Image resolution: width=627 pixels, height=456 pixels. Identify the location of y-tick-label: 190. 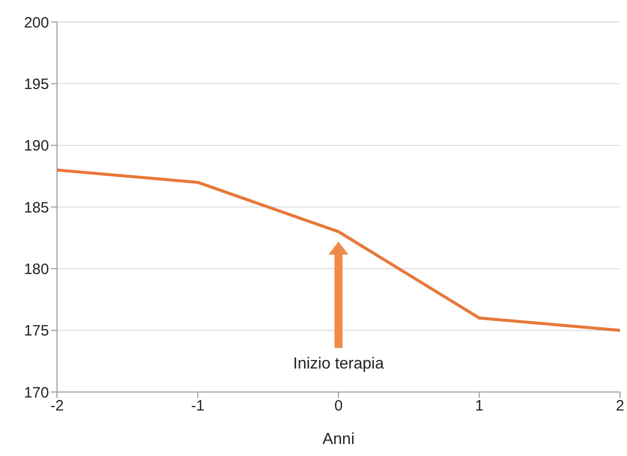
(36, 146).